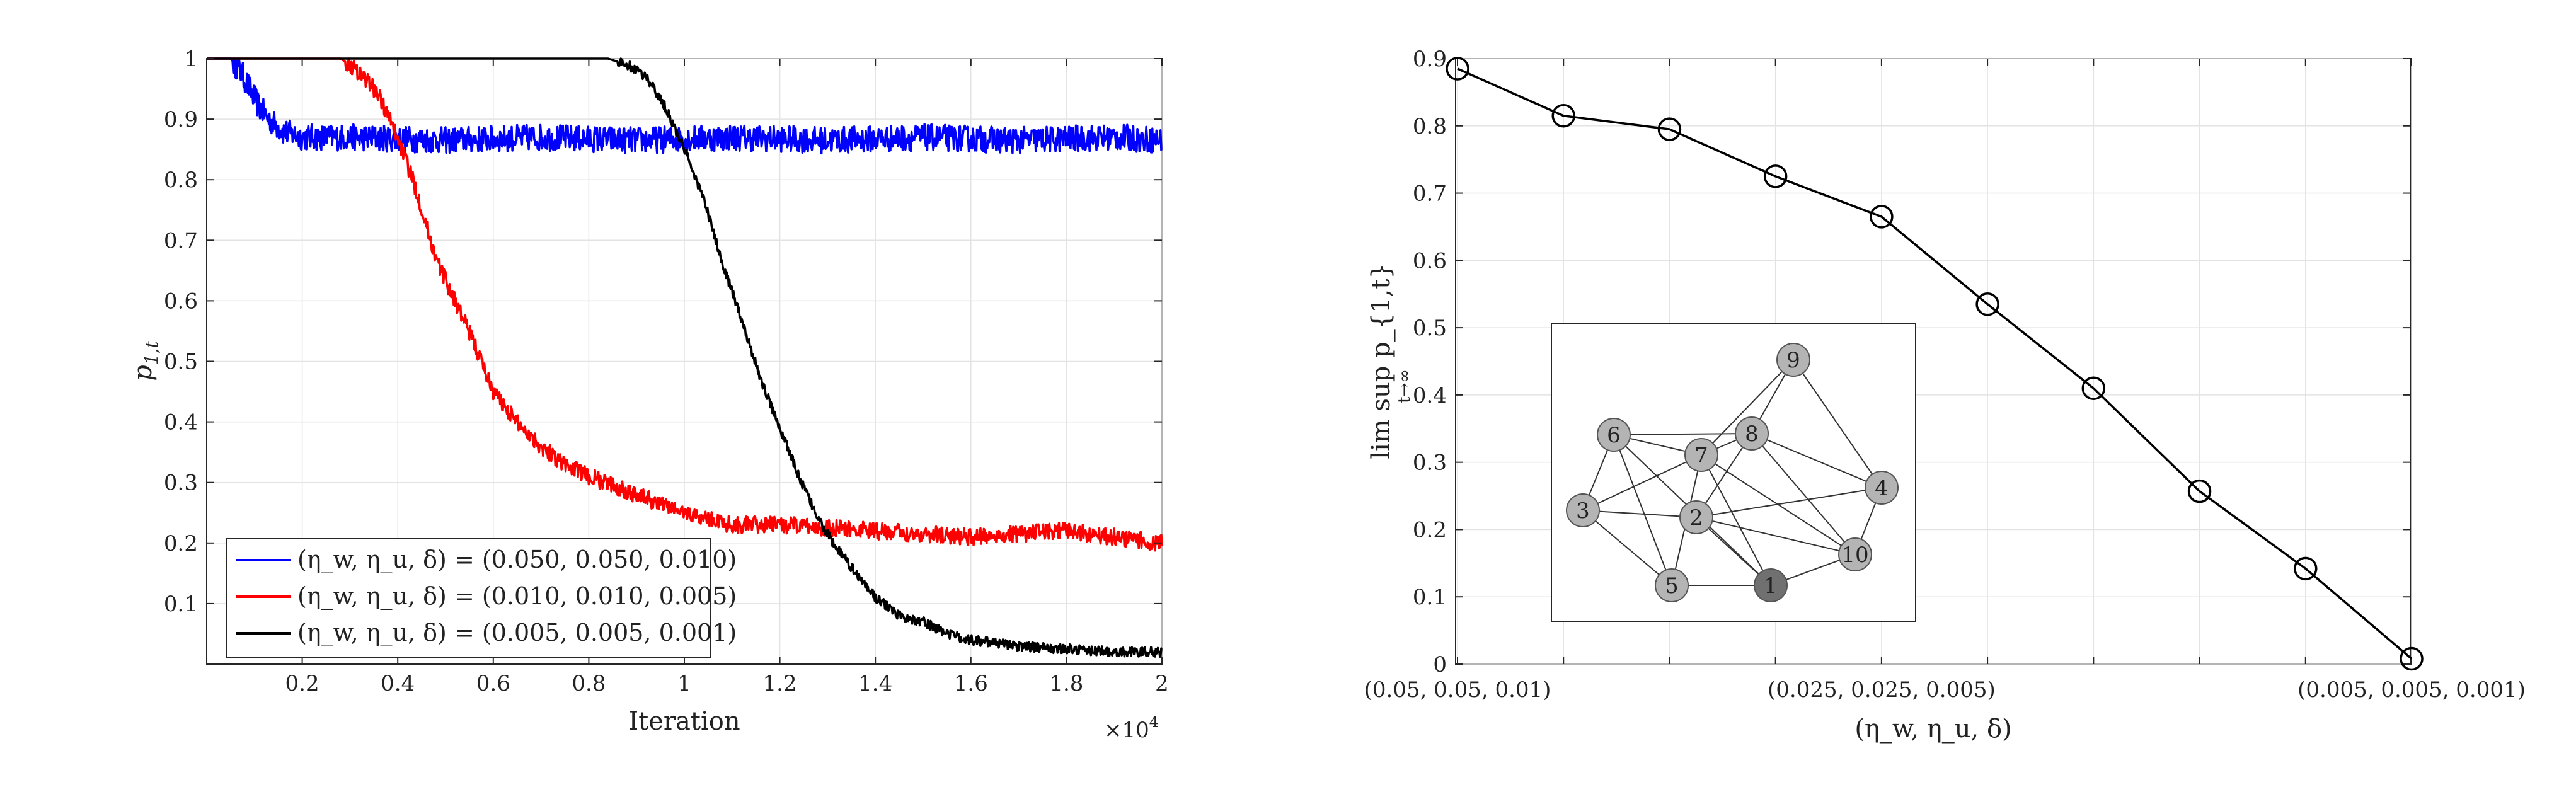 This screenshot has width=2576, height=804. Describe the element at coordinates (181, 362) in the screenshot. I see `left-y-tick-label: 0.5` at that location.